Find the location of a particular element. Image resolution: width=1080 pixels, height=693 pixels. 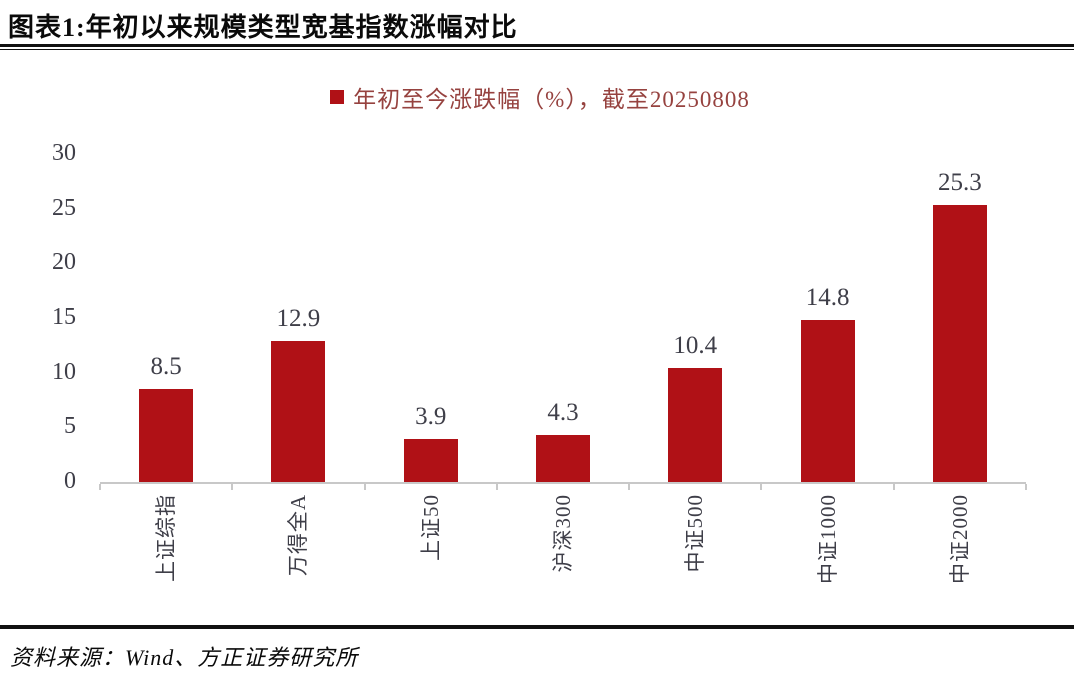

legend-swatch-icon is located at coordinates (337, 97).